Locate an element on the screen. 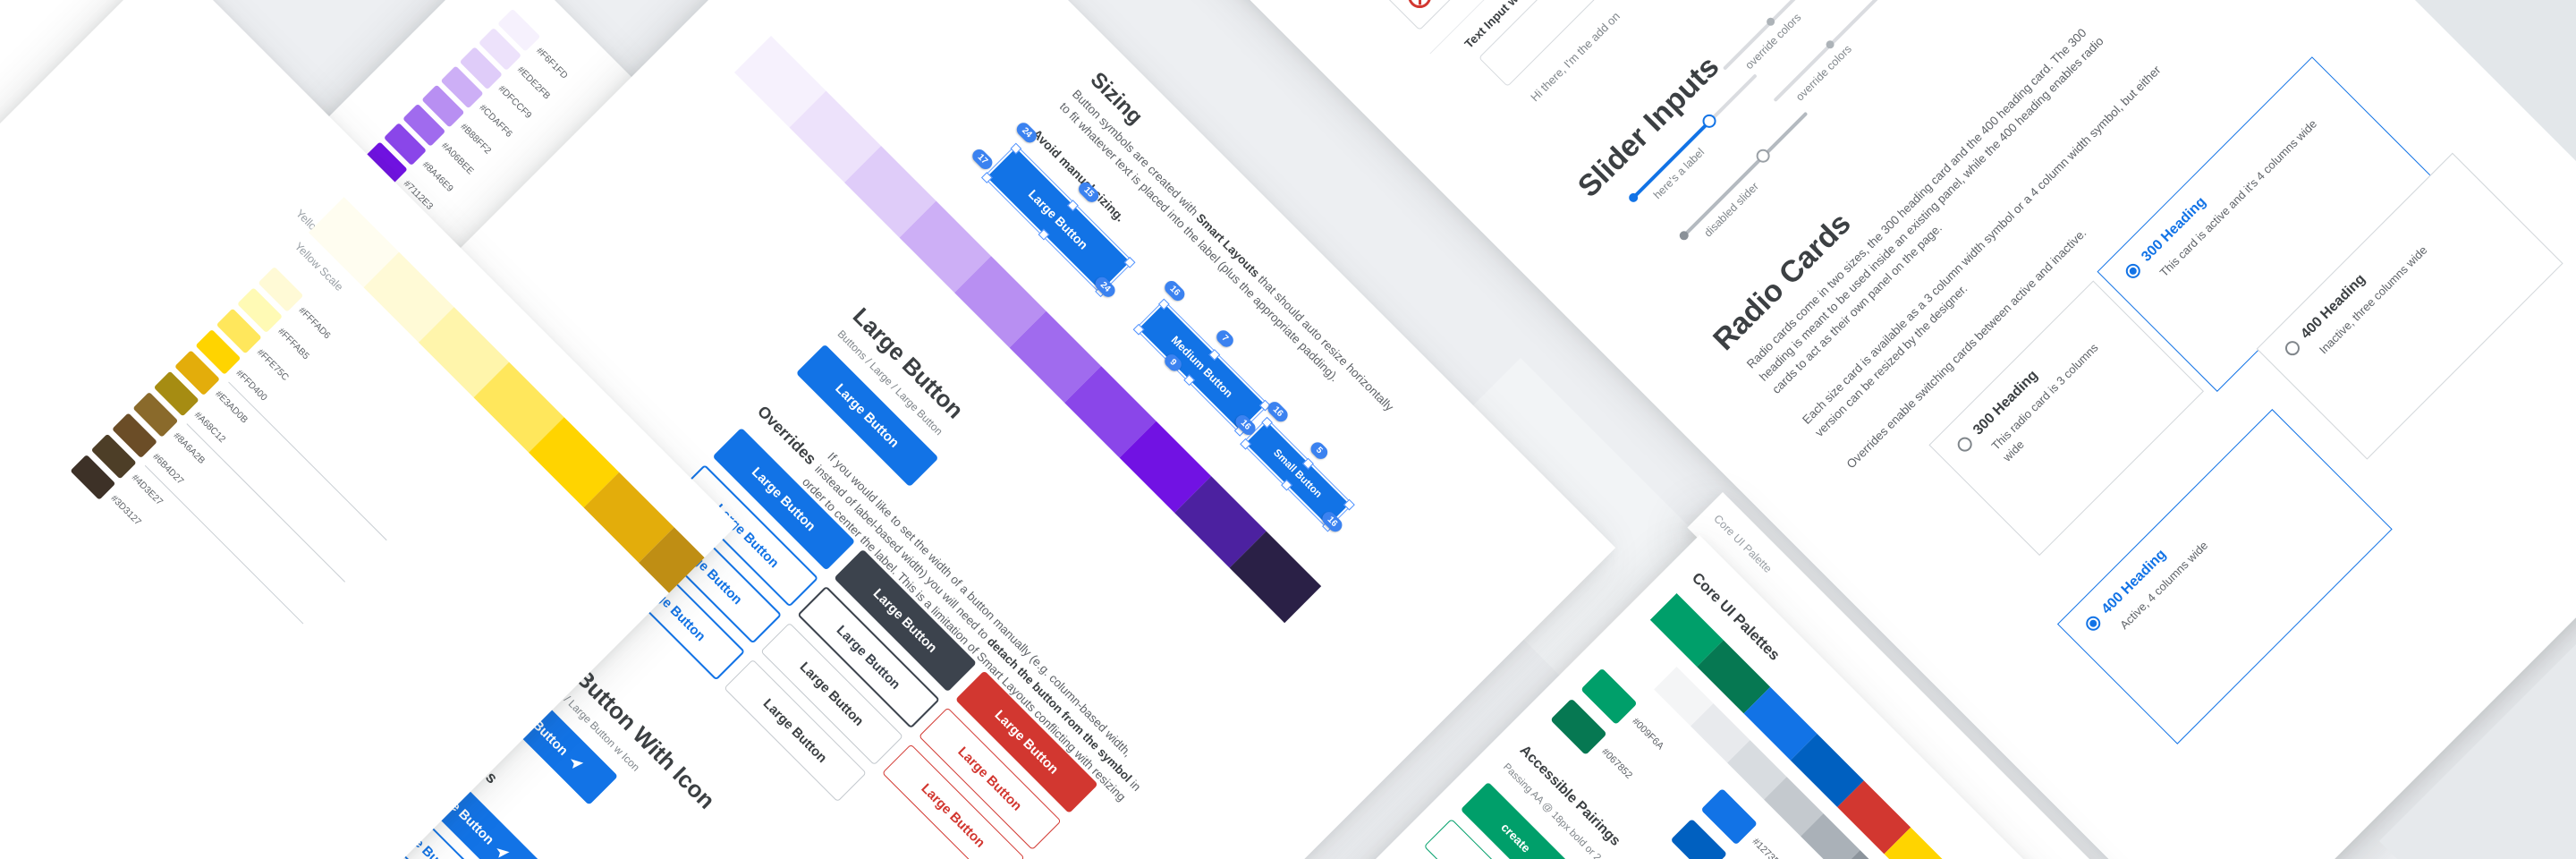  swatch-hex-label: #4D3E27 is located at coordinates (147, 490).